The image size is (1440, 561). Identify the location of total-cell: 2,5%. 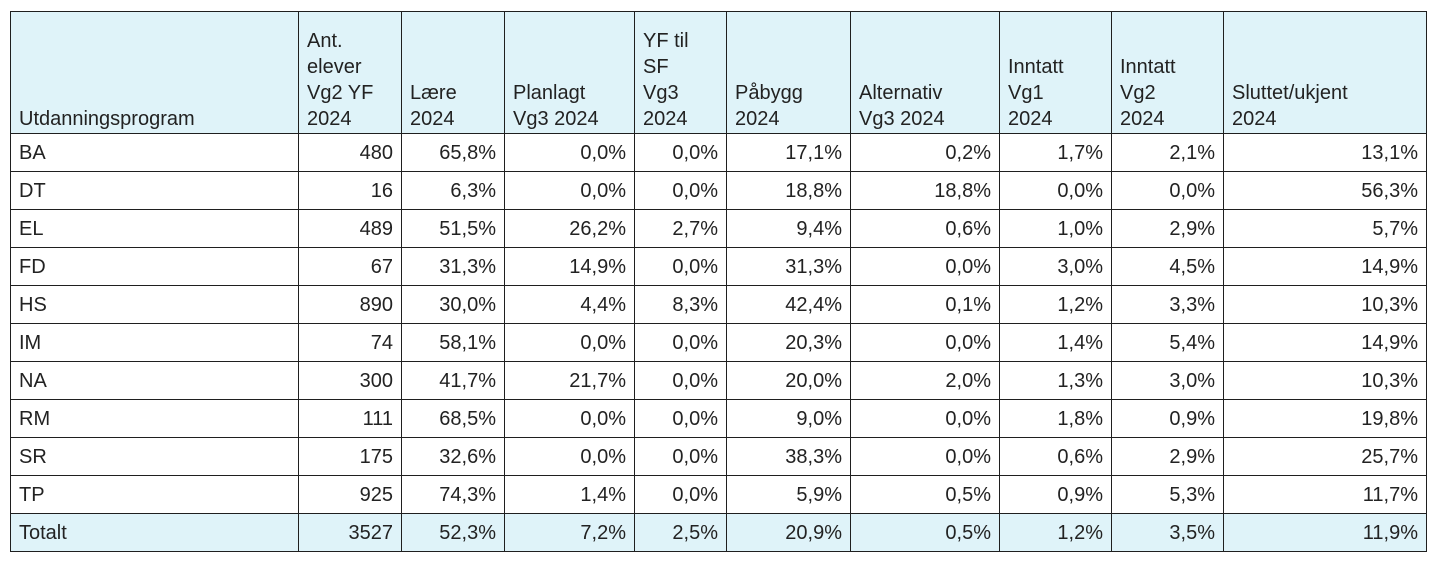
(680, 532).